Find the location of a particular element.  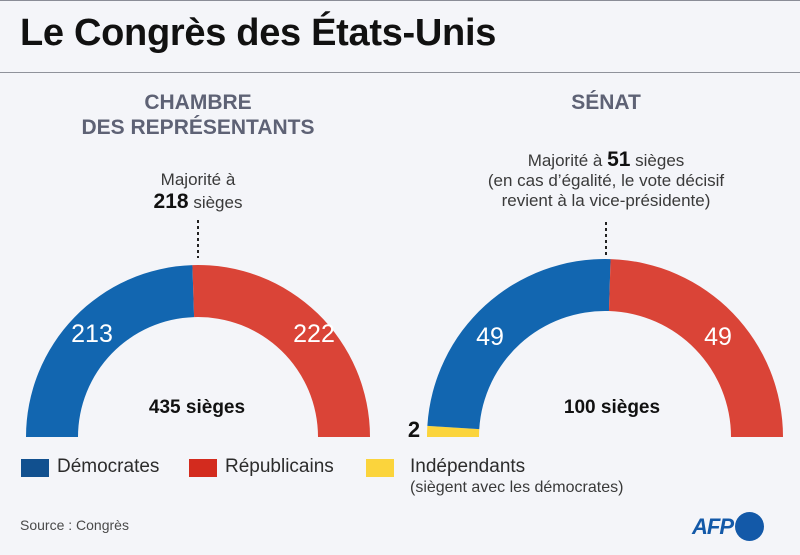

senate-title: SÉNAT is located at coordinates (606, 102).